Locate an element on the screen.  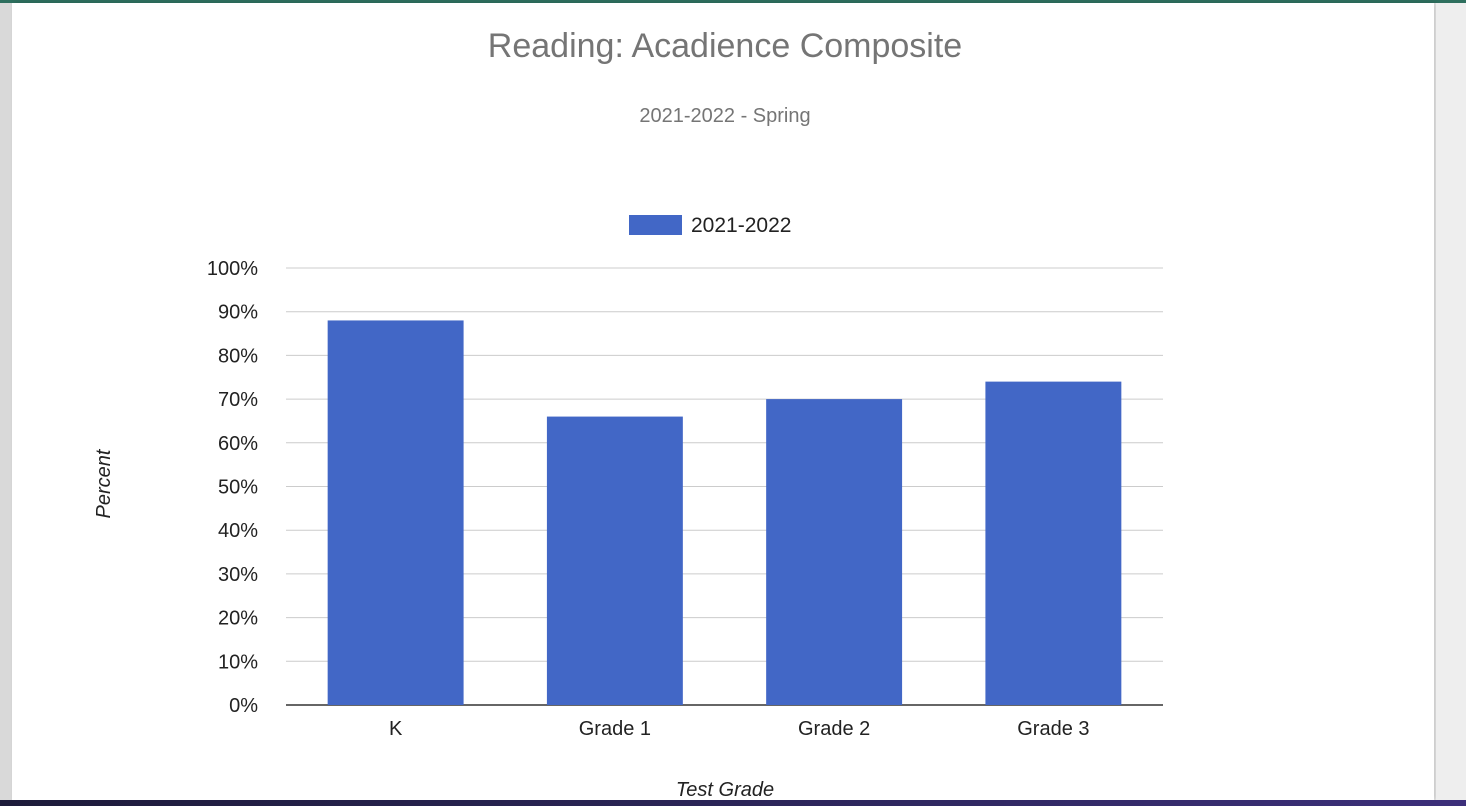
y-tick-label: 80% is located at coordinates (238, 356).